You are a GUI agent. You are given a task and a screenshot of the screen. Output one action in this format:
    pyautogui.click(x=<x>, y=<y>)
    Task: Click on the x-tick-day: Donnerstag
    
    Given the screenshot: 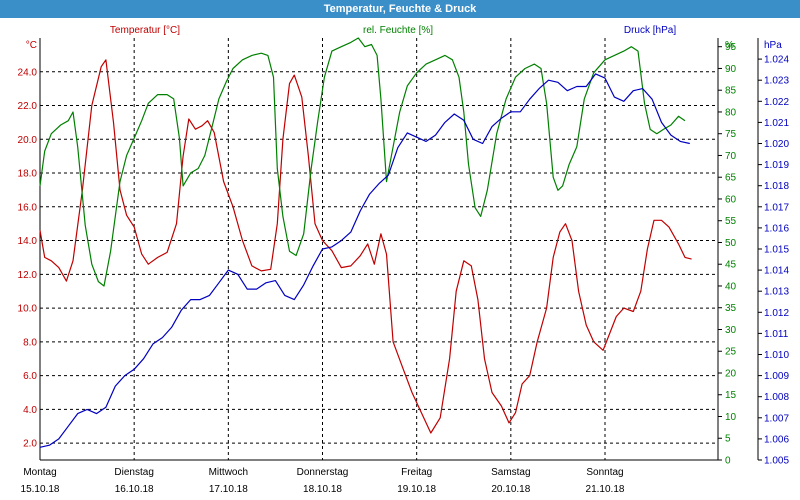 What is the action you would take?
    pyautogui.click(x=323, y=472)
    